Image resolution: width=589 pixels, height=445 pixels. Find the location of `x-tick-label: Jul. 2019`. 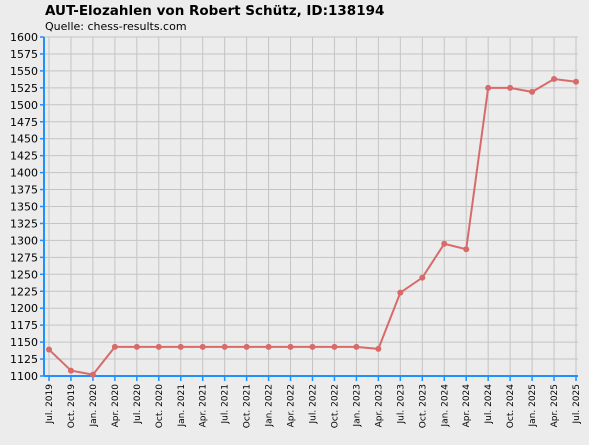

x-tick-label: Jul. 2019 is located at coordinates (50, 404).